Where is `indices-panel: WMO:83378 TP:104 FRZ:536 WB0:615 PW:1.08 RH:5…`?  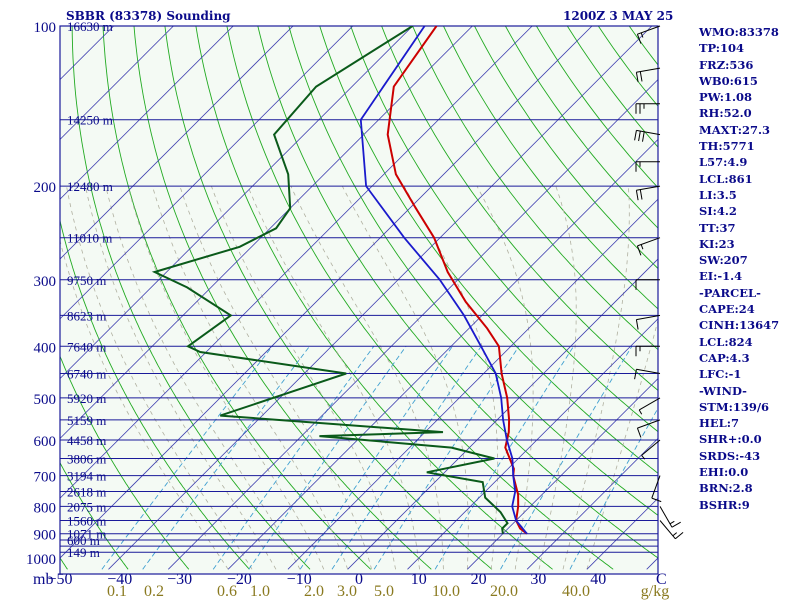 indices-panel: WMO:83378 TP:104 FRZ:536 WB0:615 PW:1.08 RH:5… is located at coordinates (739, 268).